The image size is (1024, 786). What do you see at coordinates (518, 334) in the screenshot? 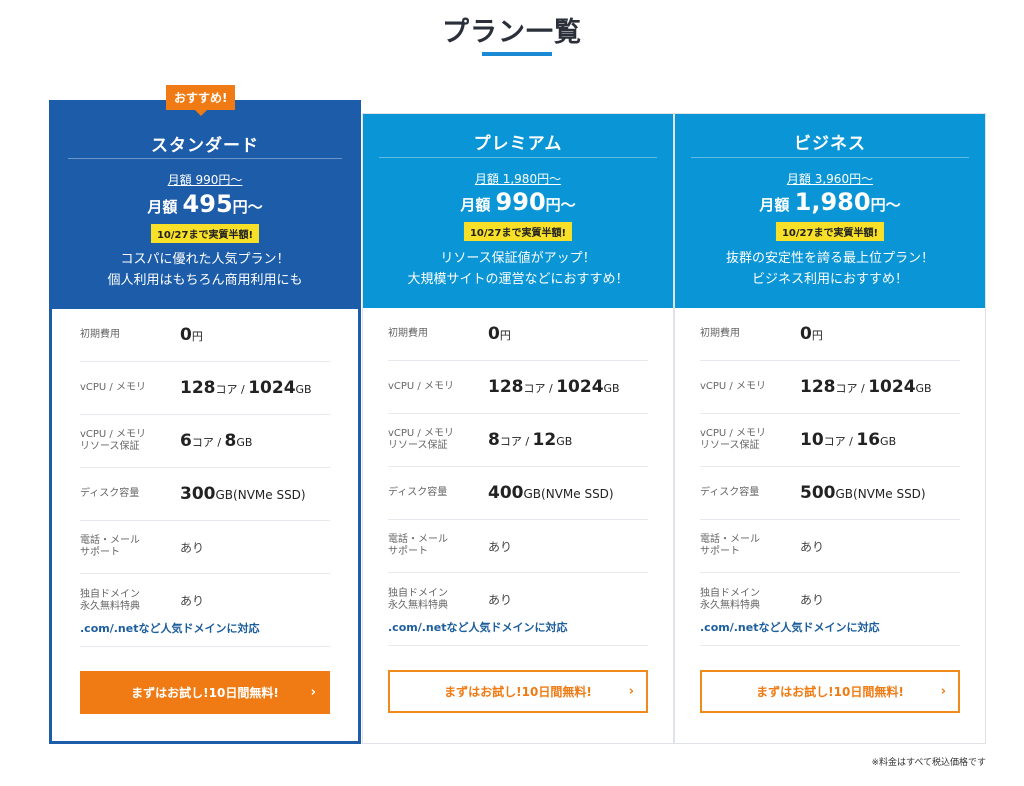
I see `spec-row-initial-fee: 初期費用 0円` at bounding box center [518, 334].